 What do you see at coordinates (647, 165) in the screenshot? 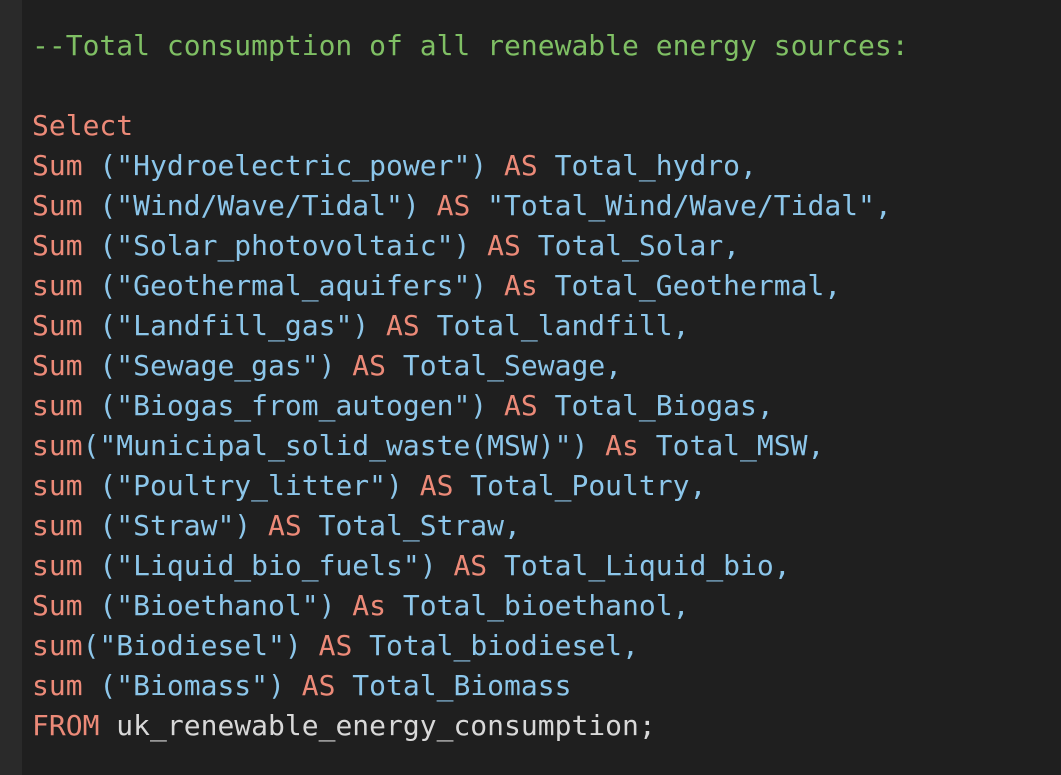
I see `alias: Total_hydro,` at bounding box center [647, 165].